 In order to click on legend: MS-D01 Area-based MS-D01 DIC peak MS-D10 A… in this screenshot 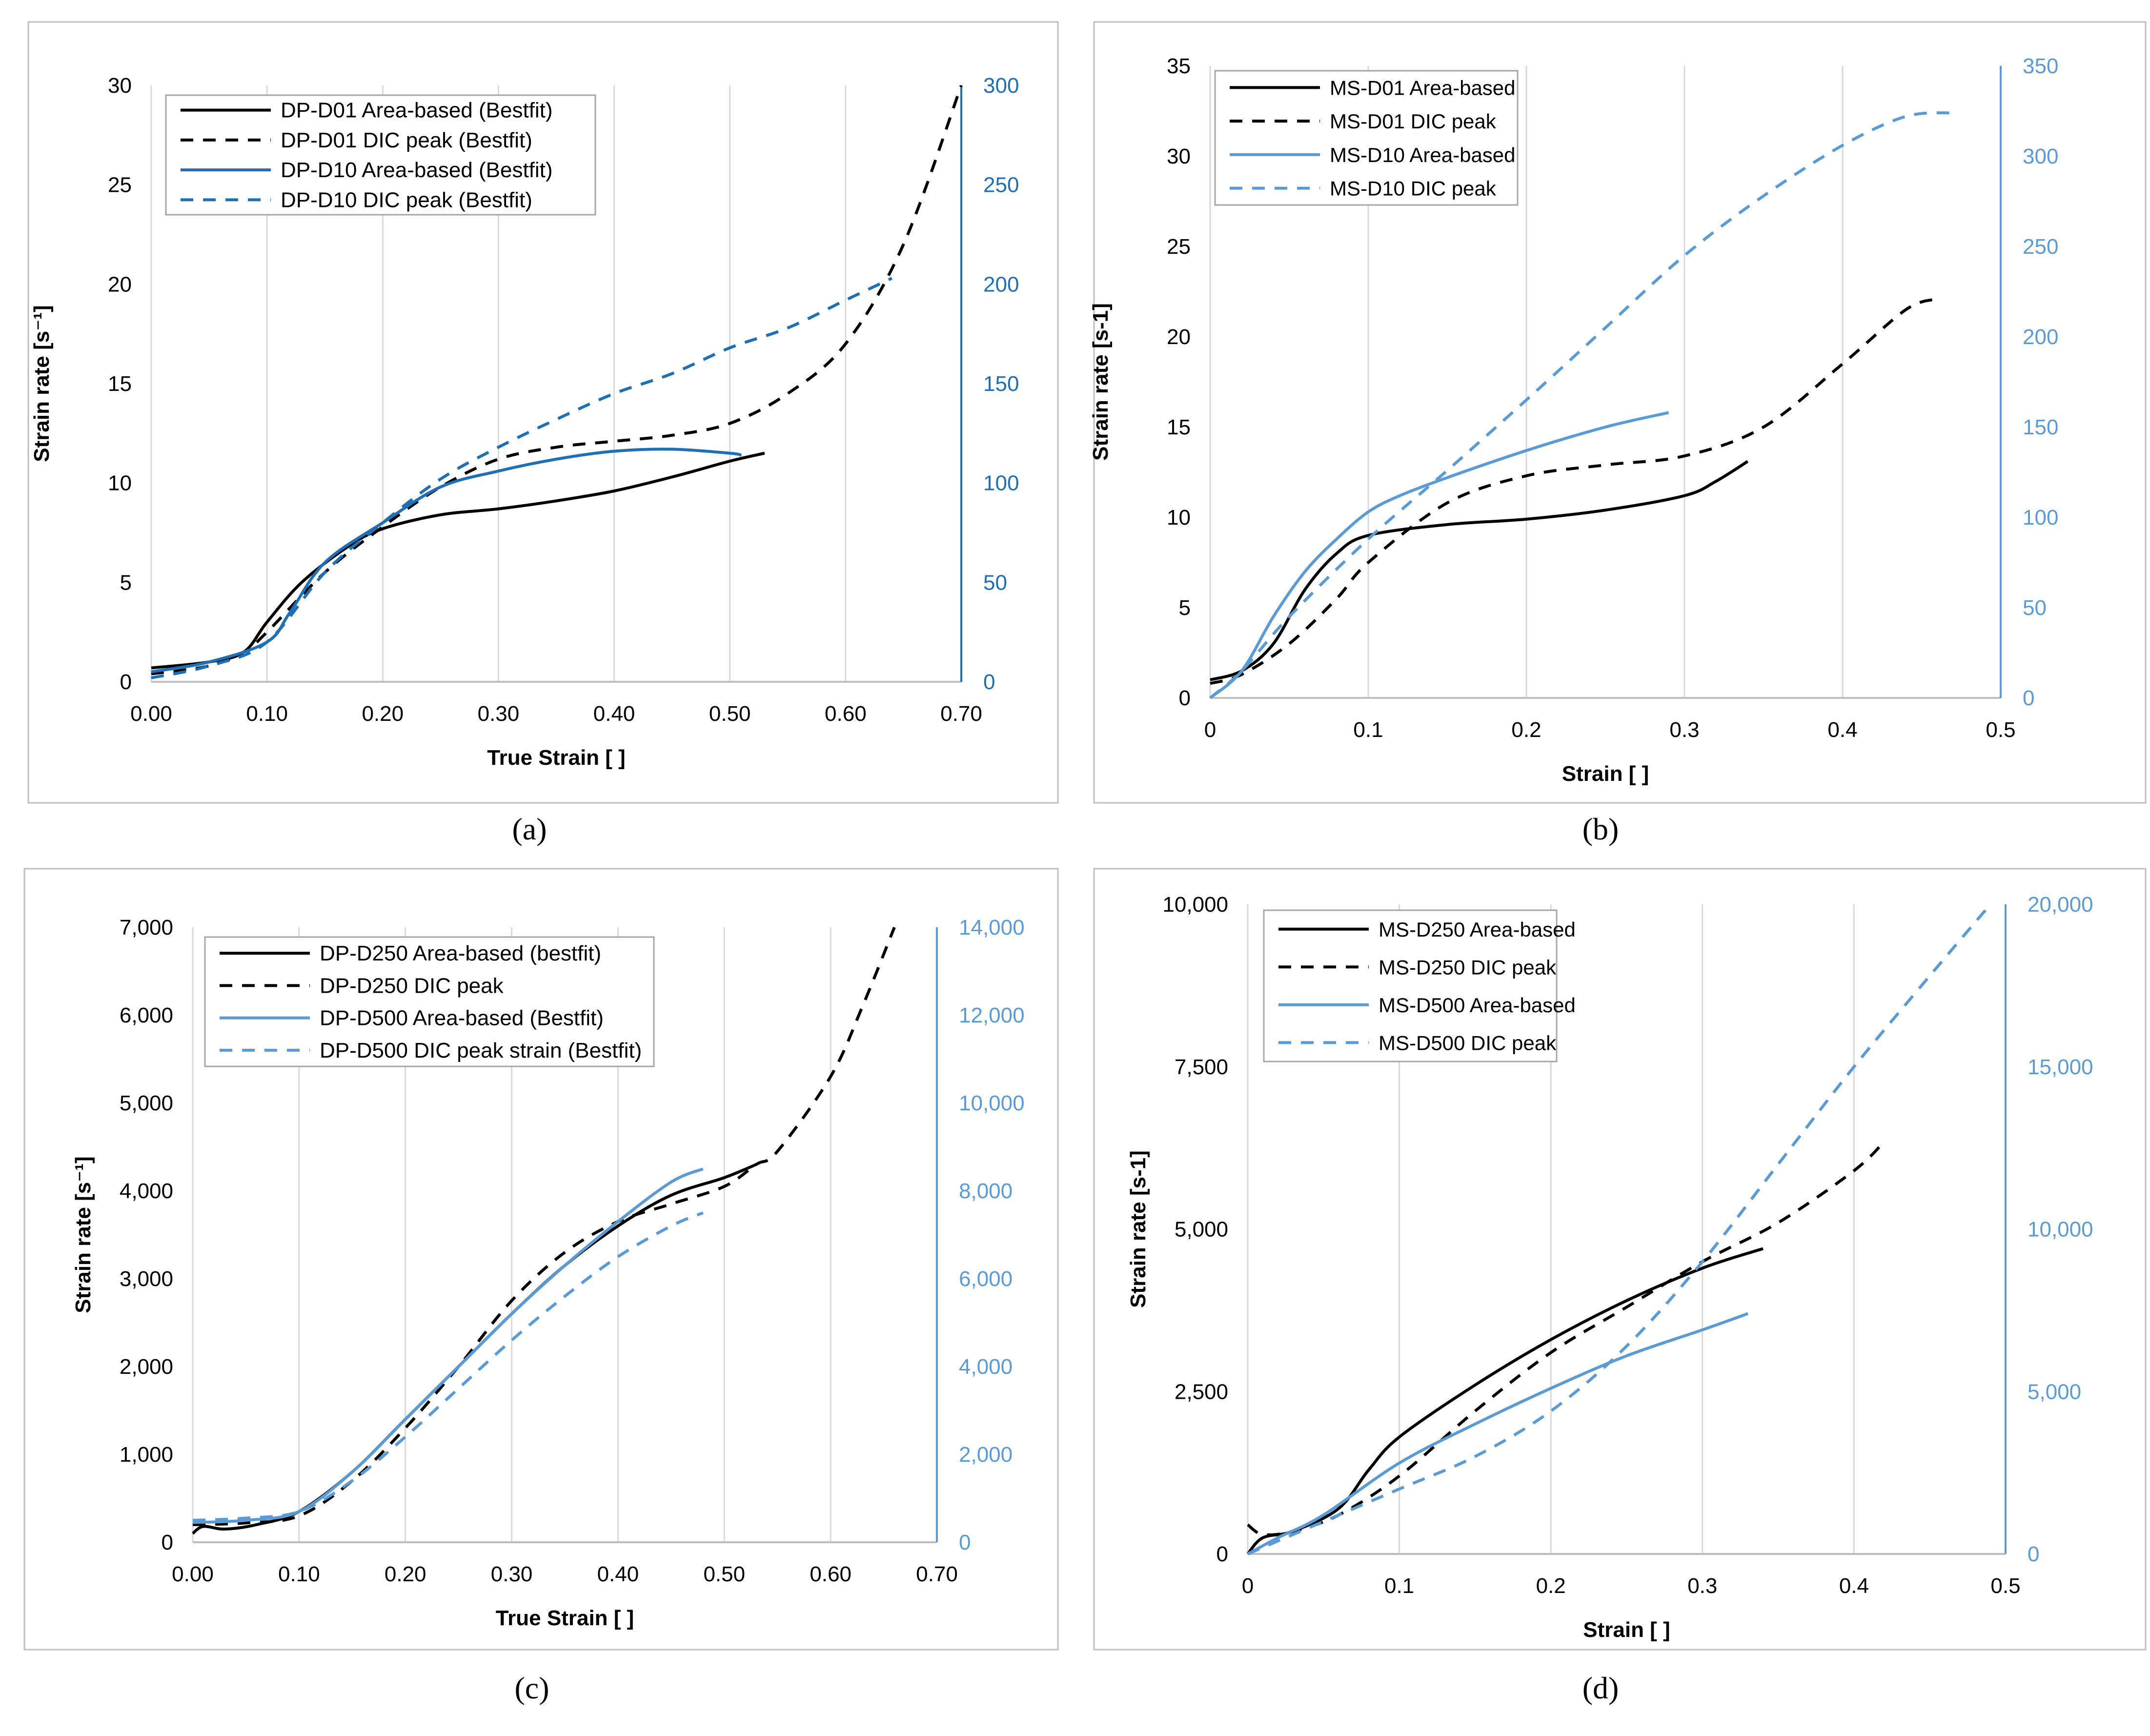, I will do `click(1366, 138)`.